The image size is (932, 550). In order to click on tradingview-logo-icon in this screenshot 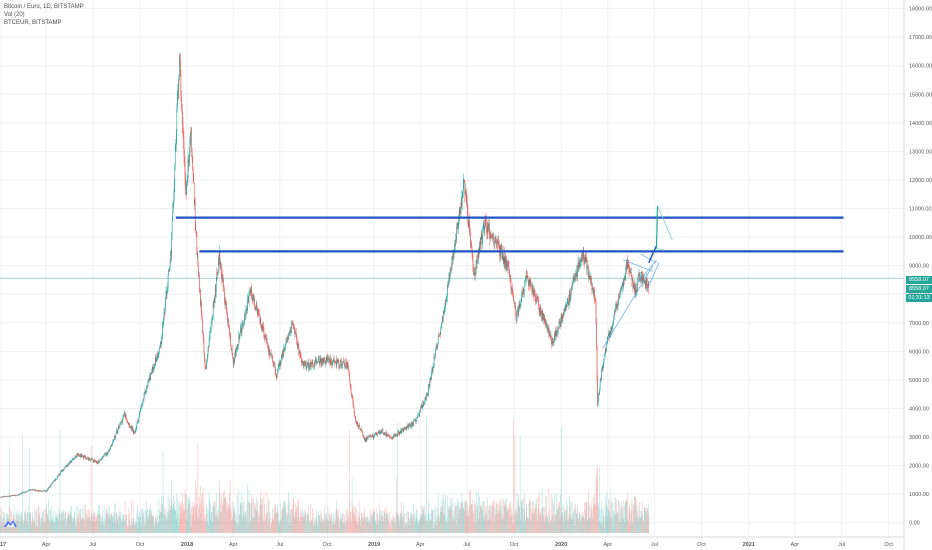, I will do `click(10, 523)`.